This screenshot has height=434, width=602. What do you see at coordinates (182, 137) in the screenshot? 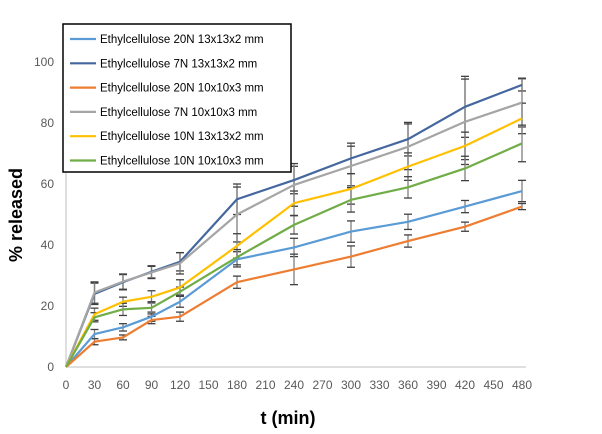
I see `legend-label: Ethylcellulose 10N 13x13x2 mm` at bounding box center [182, 137].